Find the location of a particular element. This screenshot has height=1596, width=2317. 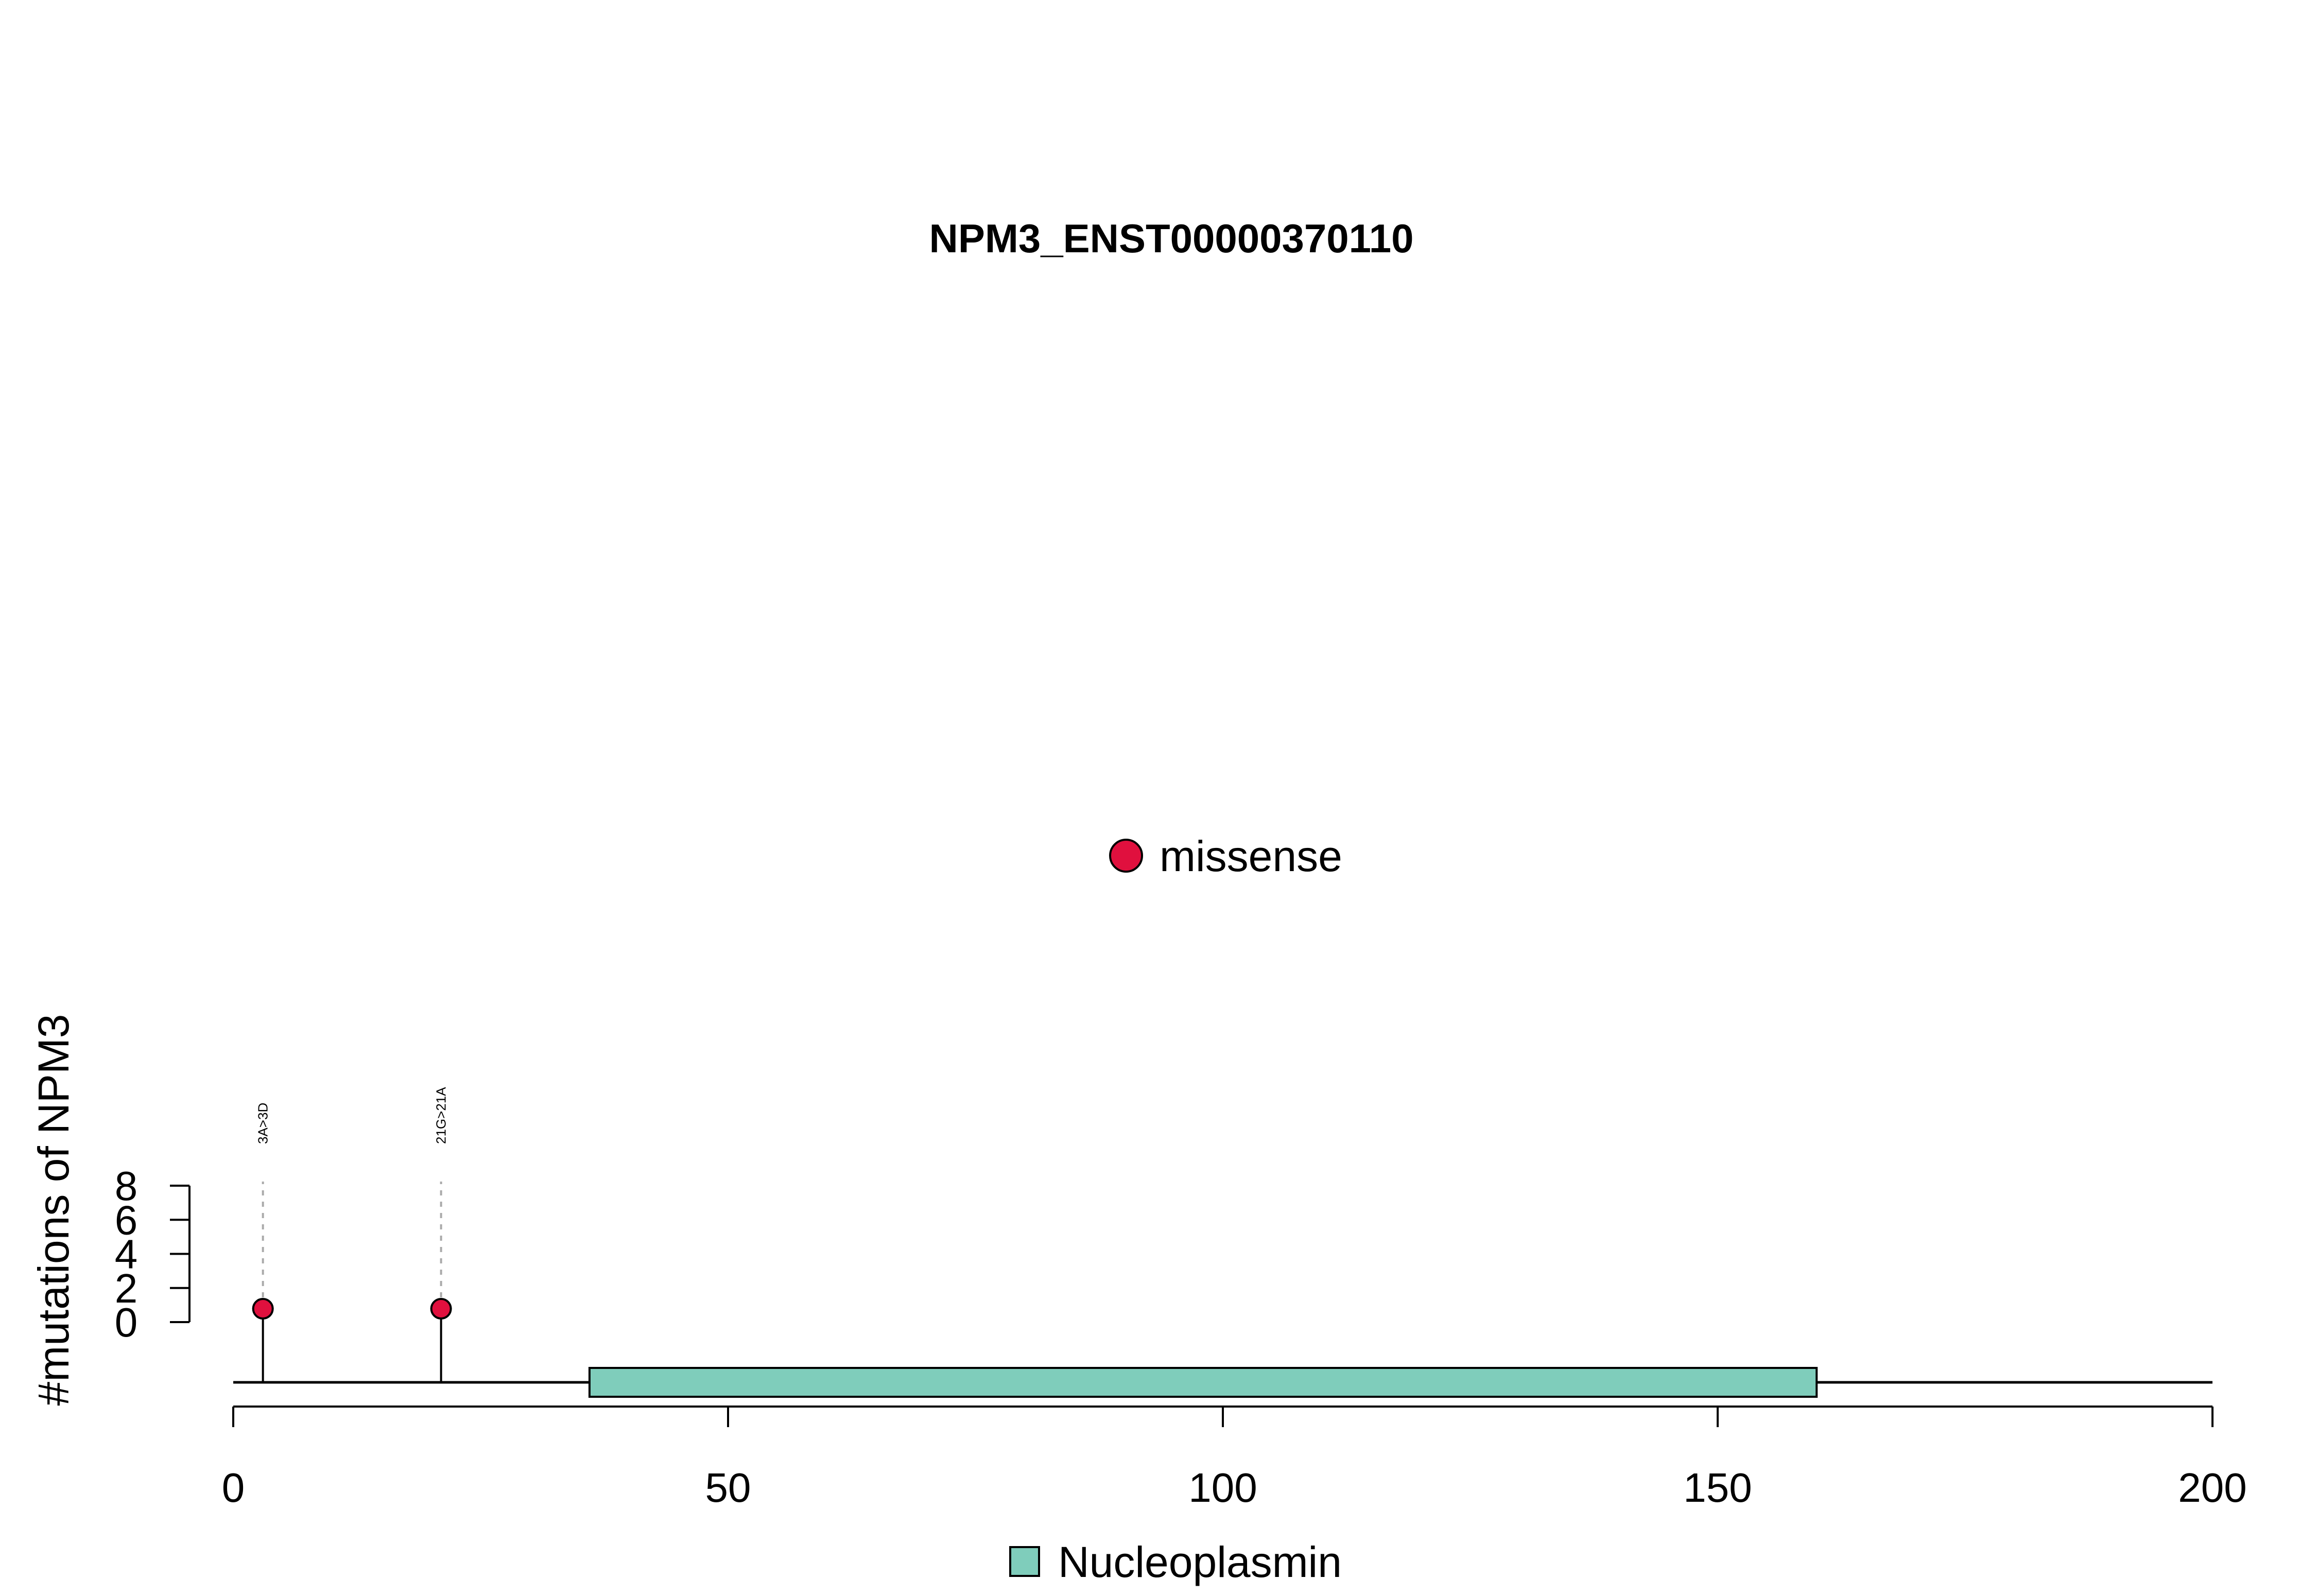

mutation-label: 3A>3D is located at coordinates (263, 1123).